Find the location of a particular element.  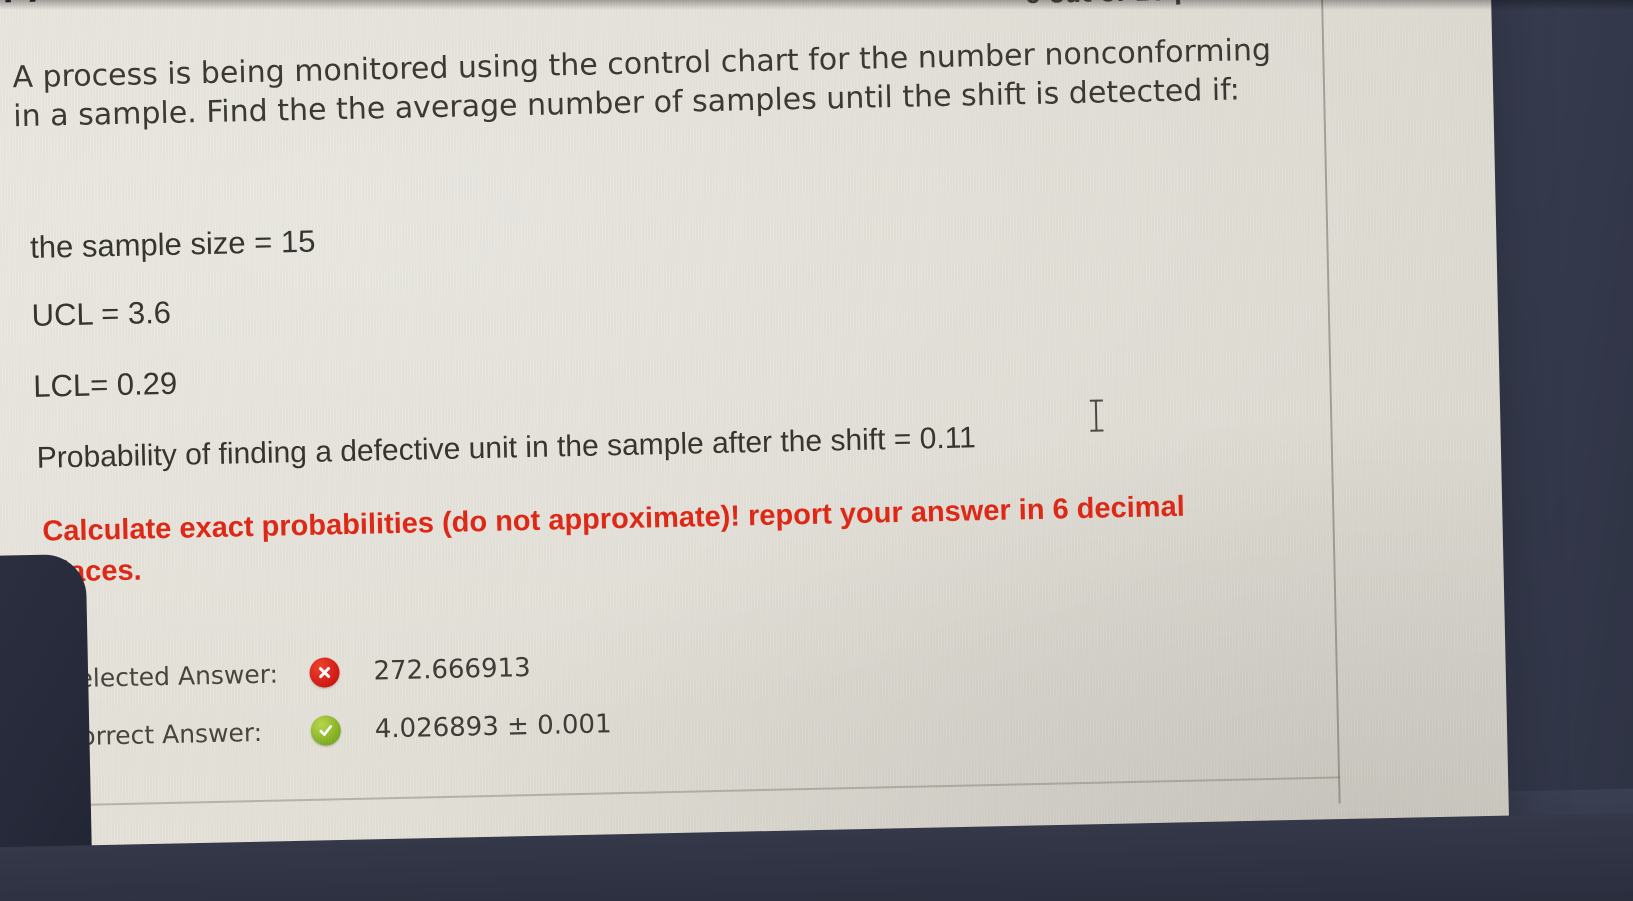

selected-answer-value: 272.666913 is located at coordinates (452, 670).